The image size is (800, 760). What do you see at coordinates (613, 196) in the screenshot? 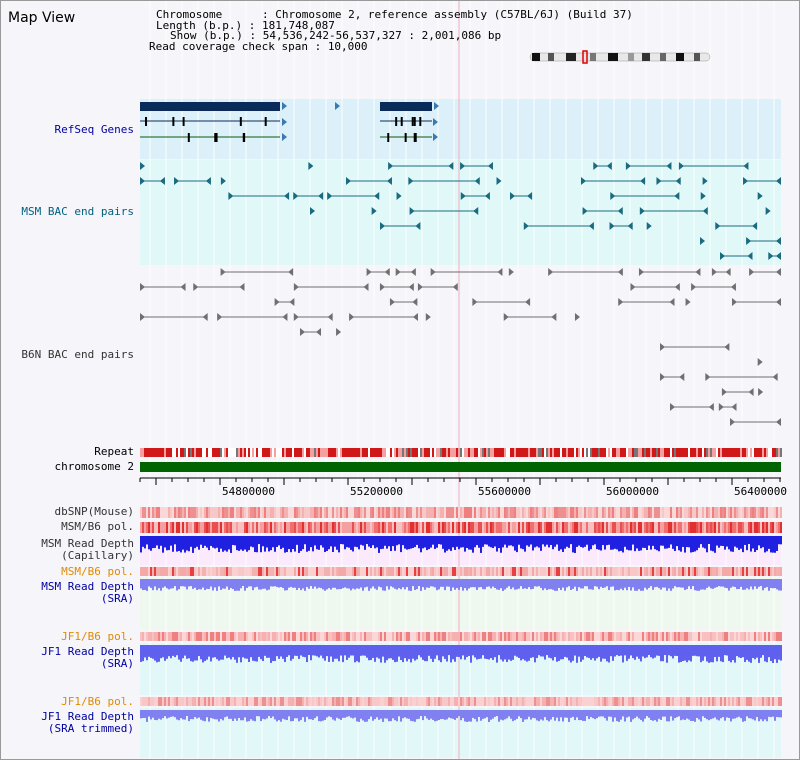
I see `msm-bac-end` at bounding box center [613, 196].